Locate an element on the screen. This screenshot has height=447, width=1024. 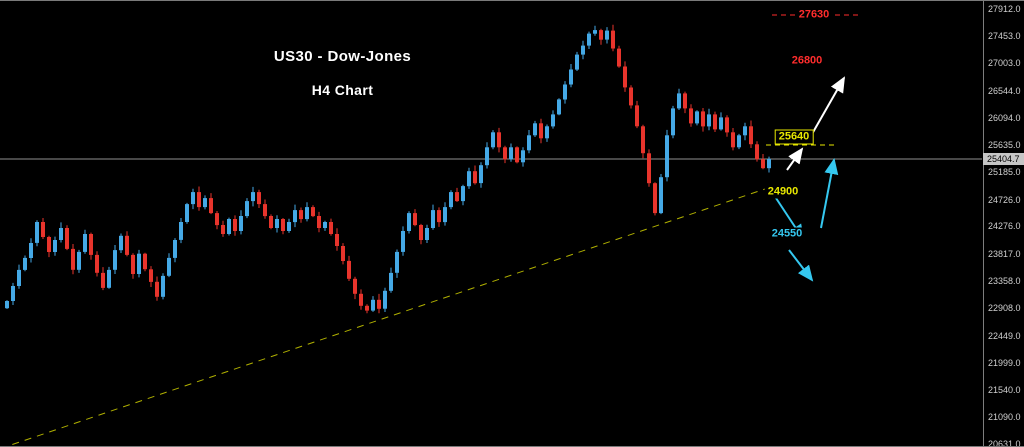
axis-tick: 27912.0 is located at coordinates (1004, 9).